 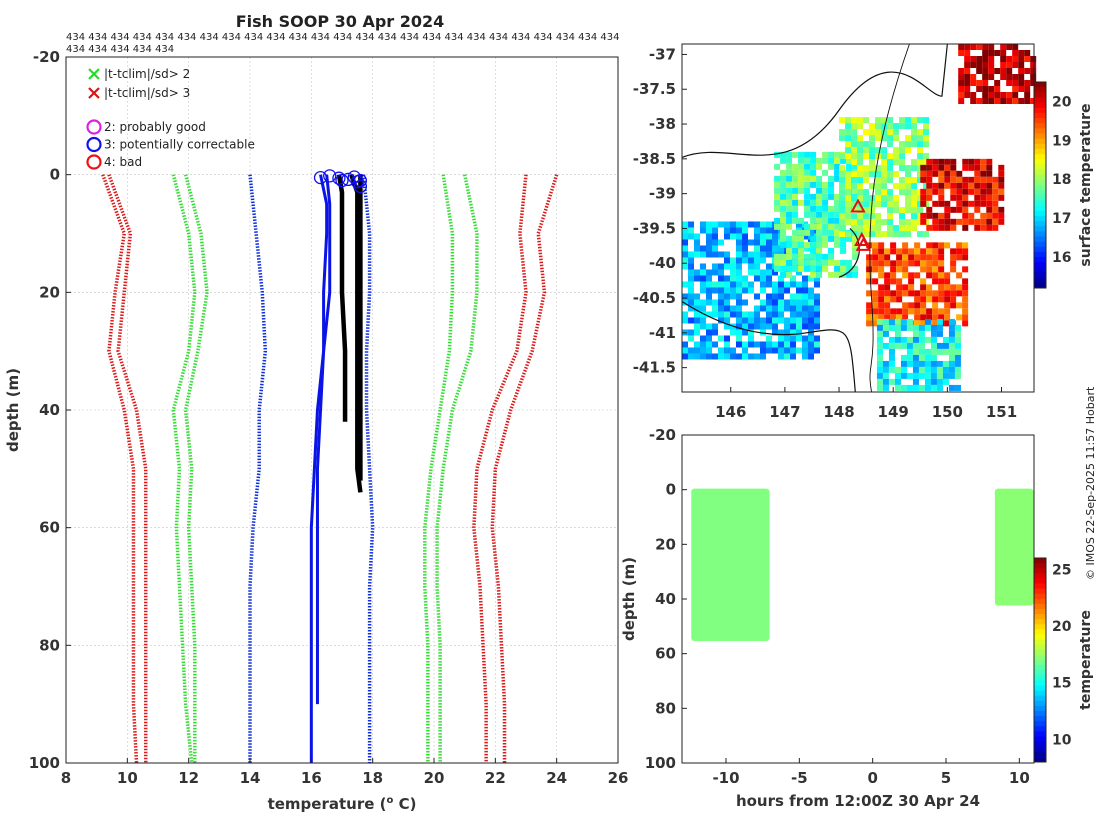 What do you see at coordinates (556, 778) in the screenshot?
I see `x-tick-label: 24` at bounding box center [556, 778].